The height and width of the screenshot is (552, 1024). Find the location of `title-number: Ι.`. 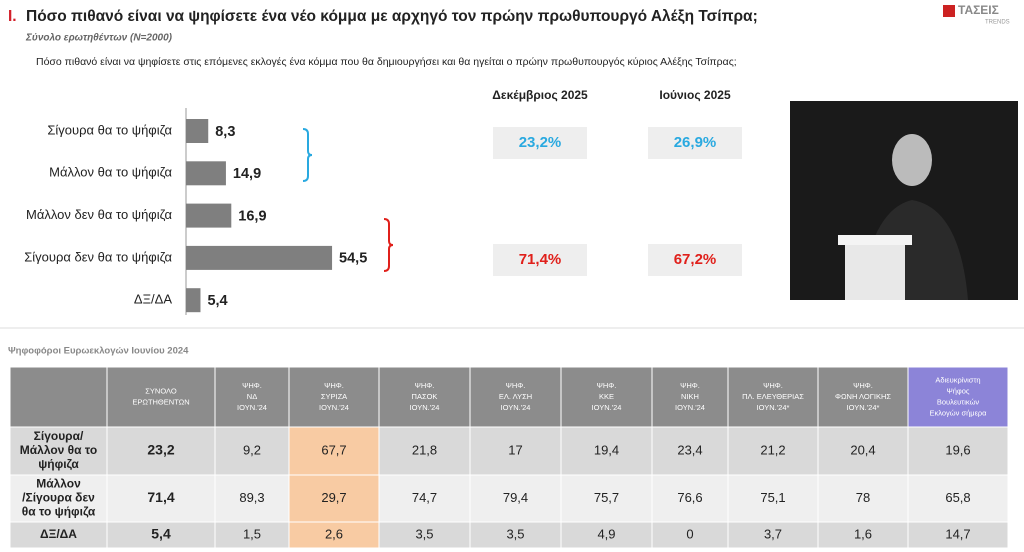

title-number: Ι. is located at coordinates (12, 16).